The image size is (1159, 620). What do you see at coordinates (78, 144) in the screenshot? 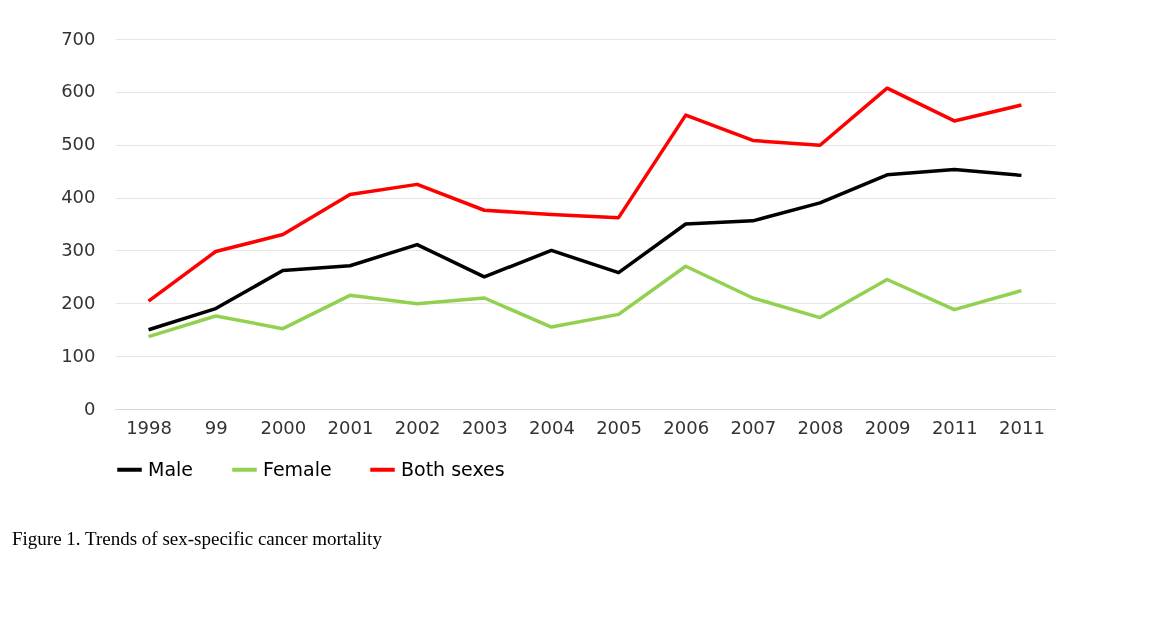
I see `y-tick-label: 500` at bounding box center [78, 144].